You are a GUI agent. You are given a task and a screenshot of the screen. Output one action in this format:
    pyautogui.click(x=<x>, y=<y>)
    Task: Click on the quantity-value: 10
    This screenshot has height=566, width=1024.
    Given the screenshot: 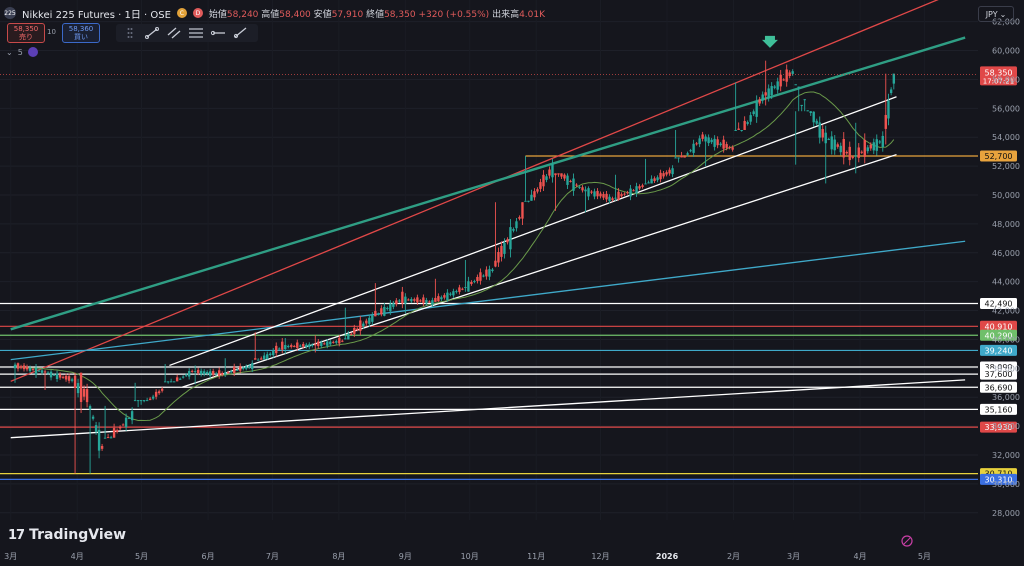 What is the action you would take?
    pyautogui.click(x=51, y=32)
    